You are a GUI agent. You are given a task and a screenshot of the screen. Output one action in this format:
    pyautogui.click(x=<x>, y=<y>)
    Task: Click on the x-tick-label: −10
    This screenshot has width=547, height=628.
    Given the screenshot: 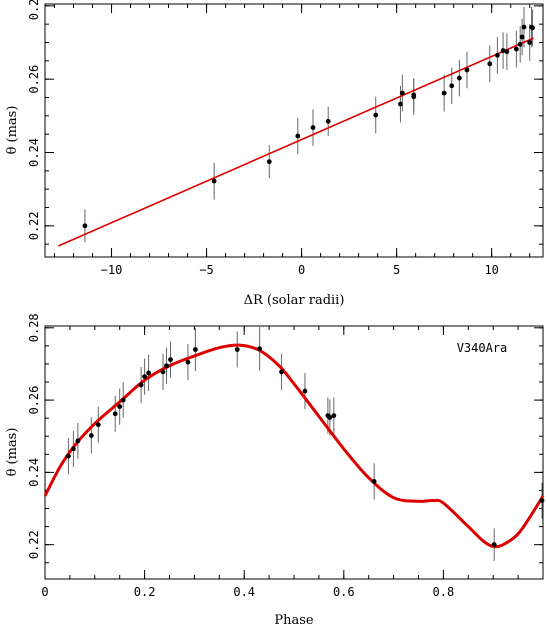 What is the action you would take?
    pyautogui.click(x=112, y=270)
    